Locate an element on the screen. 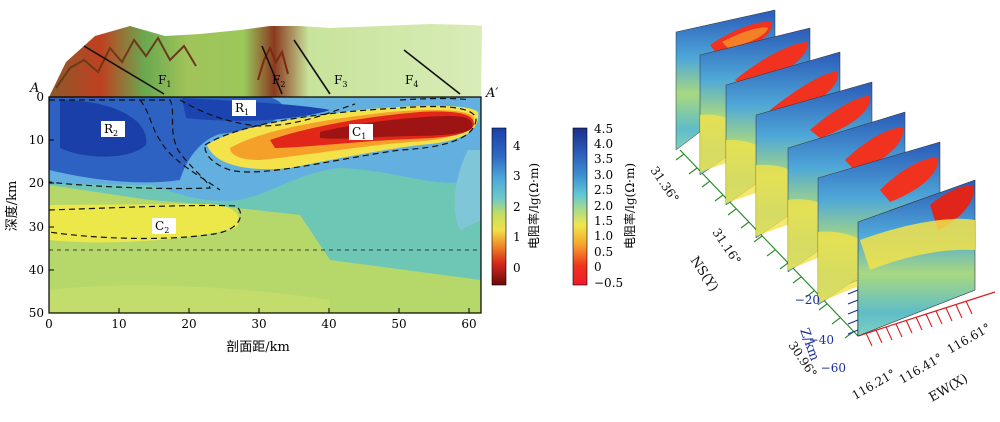  x-tick-label: 40 is located at coordinates (328, 324).